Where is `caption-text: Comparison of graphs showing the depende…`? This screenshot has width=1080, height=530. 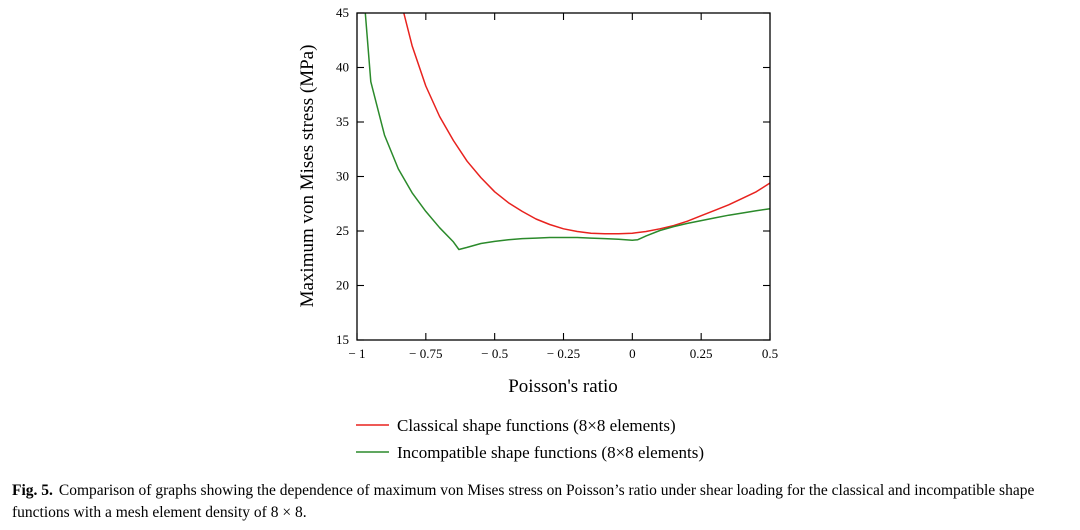 caption-text: Comparison of graphs showing the depende… is located at coordinates (523, 501).